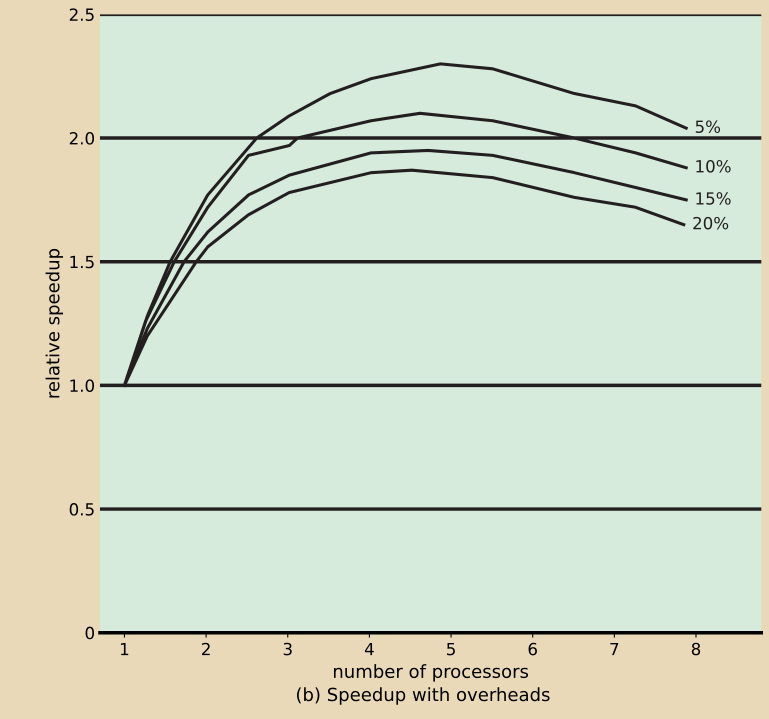 This screenshot has height=719, width=769. What do you see at coordinates (713, 166) in the screenshot?
I see `series-label: 10%` at bounding box center [713, 166].